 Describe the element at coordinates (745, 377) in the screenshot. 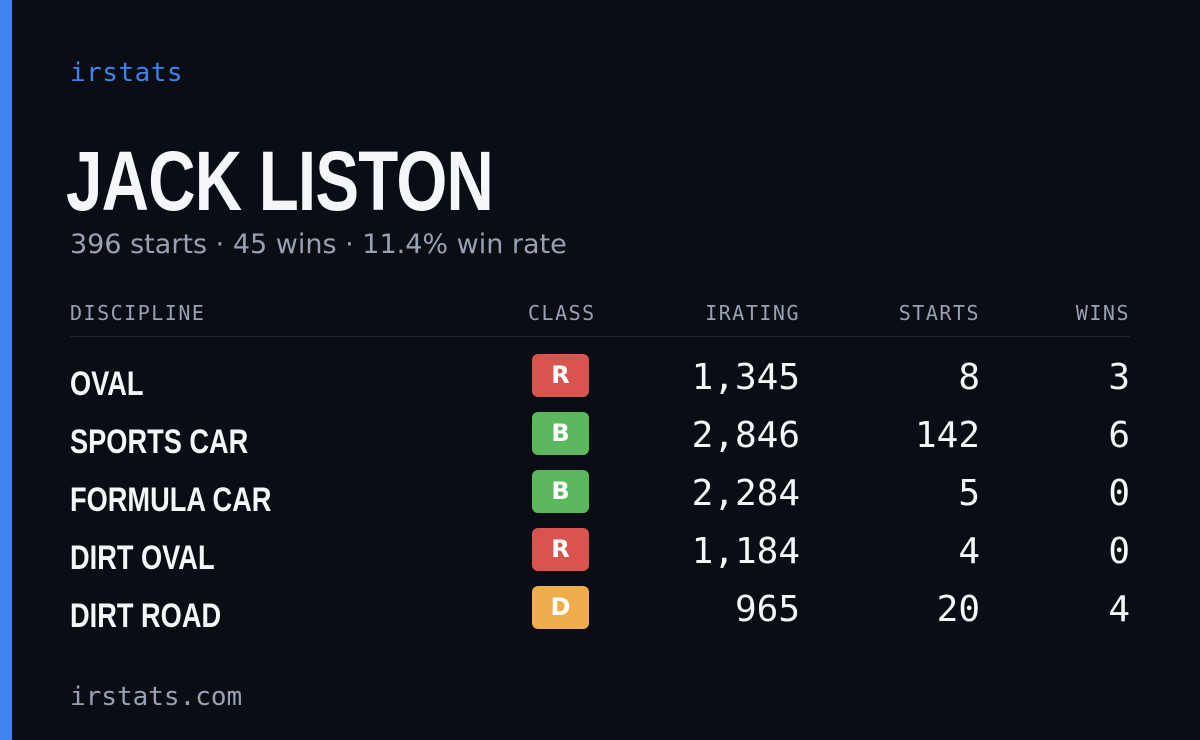

I see `irating-value: 1,345` at that location.